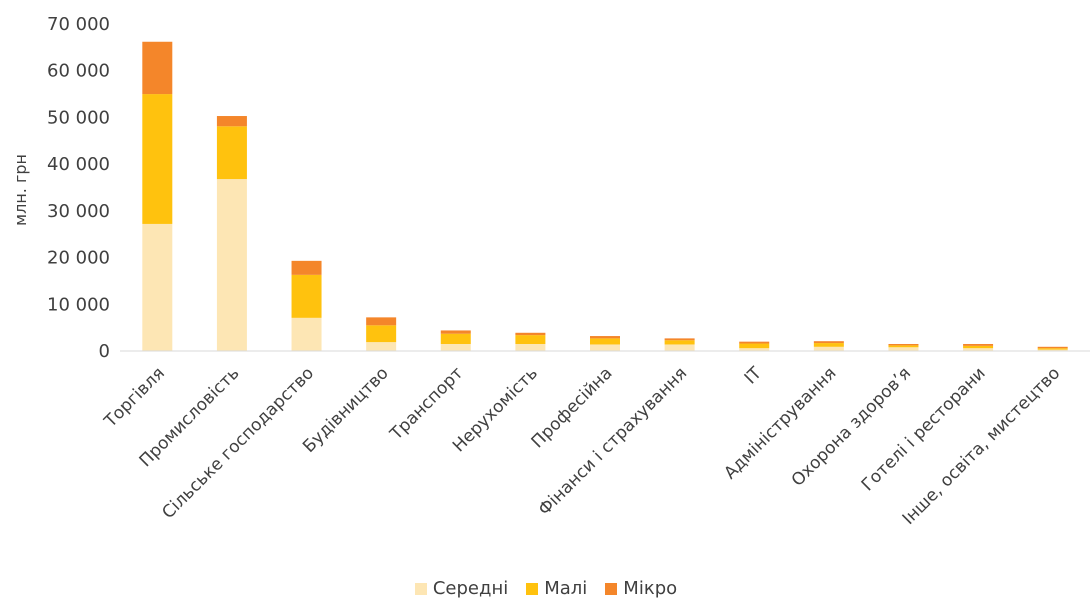 This screenshot has width=1092, height=602. I want to click on legend-label: Мікро, so click(650, 588).